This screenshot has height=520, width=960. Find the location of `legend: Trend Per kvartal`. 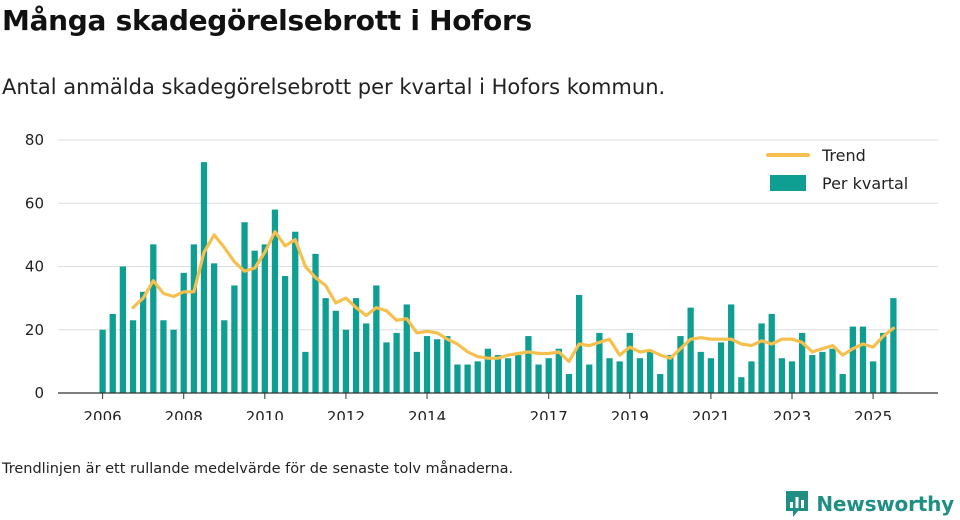

legend: Trend Per kvartal is located at coordinates (837, 169).